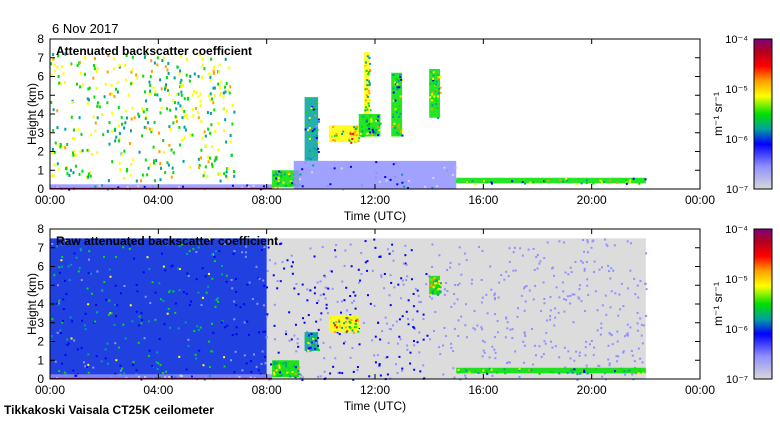 The height and width of the screenshot is (425, 780). What do you see at coordinates (434, 93) in the screenshot?
I see `backscatter-feature` at bounding box center [434, 93].